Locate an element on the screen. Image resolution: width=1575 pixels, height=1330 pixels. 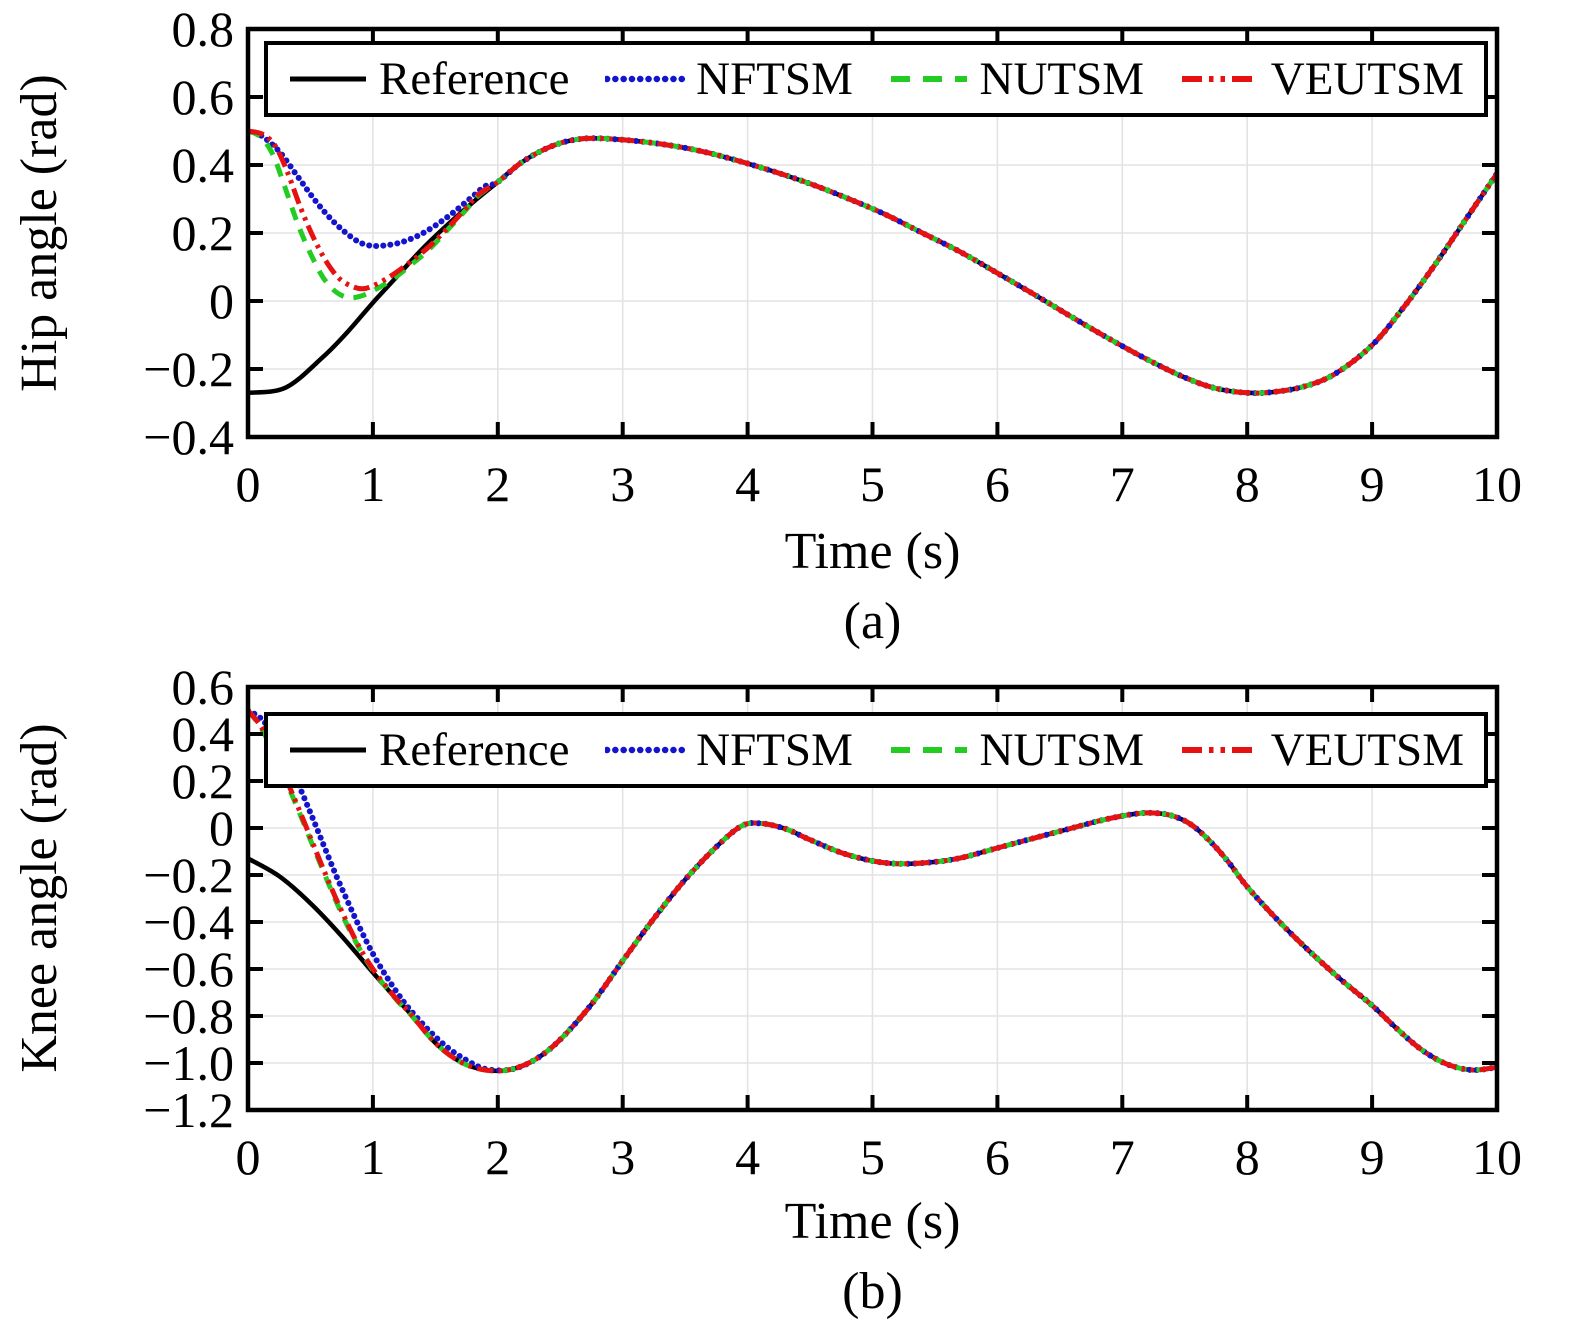
legend-hip: Reference NFTSM NUTSM VEUTSM is located at coordinates (876, 79).